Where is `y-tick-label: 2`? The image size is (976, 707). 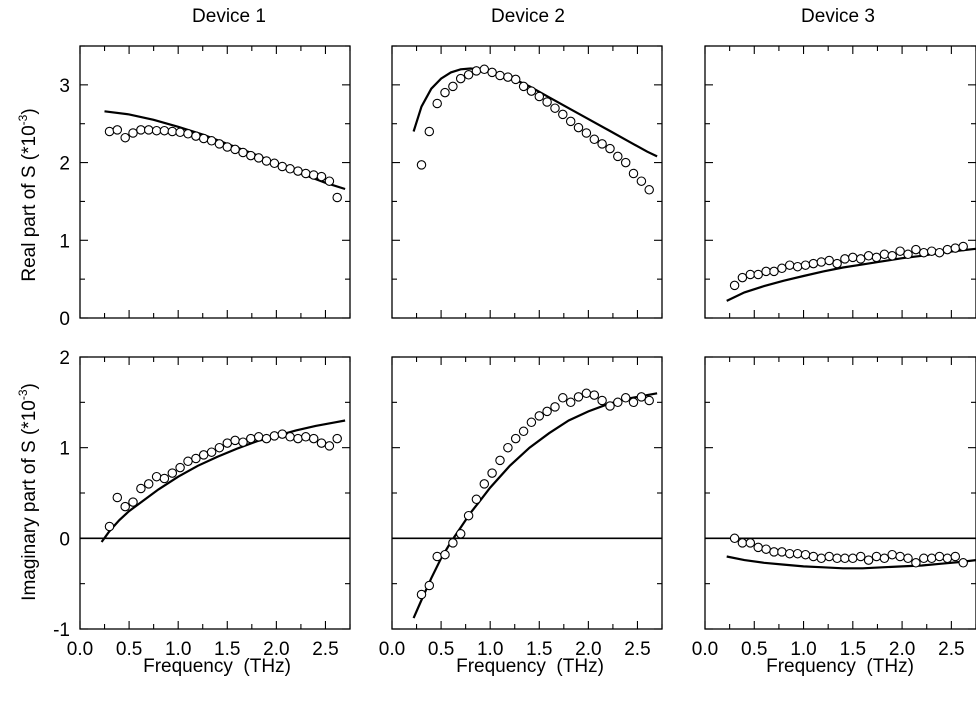 y-tick-label: 2 is located at coordinates (64, 358).